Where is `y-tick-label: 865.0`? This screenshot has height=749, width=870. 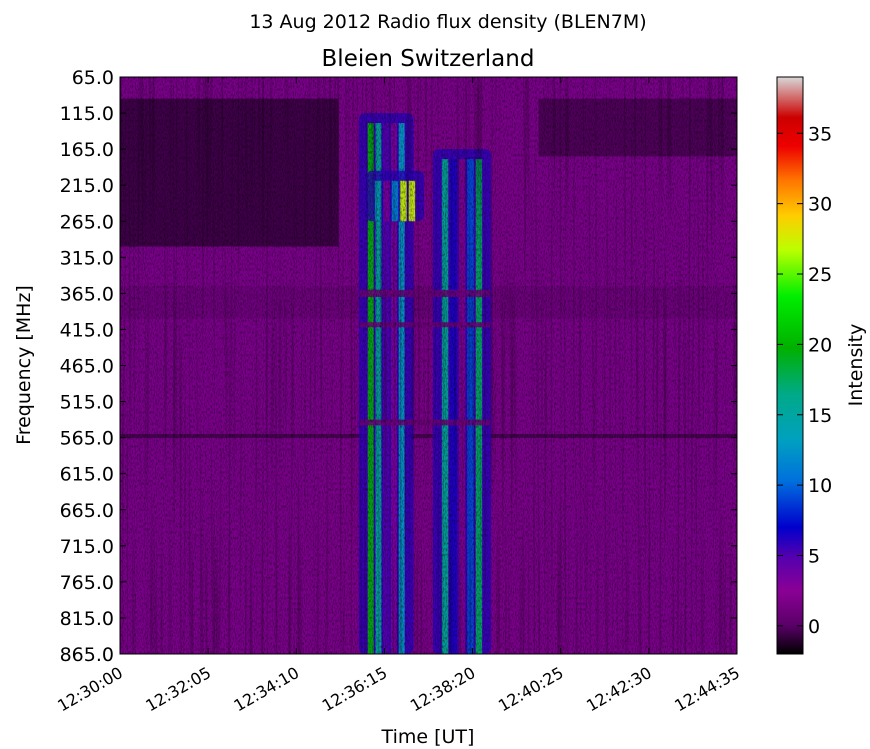 y-tick-label: 865.0 is located at coordinates (87, 655).